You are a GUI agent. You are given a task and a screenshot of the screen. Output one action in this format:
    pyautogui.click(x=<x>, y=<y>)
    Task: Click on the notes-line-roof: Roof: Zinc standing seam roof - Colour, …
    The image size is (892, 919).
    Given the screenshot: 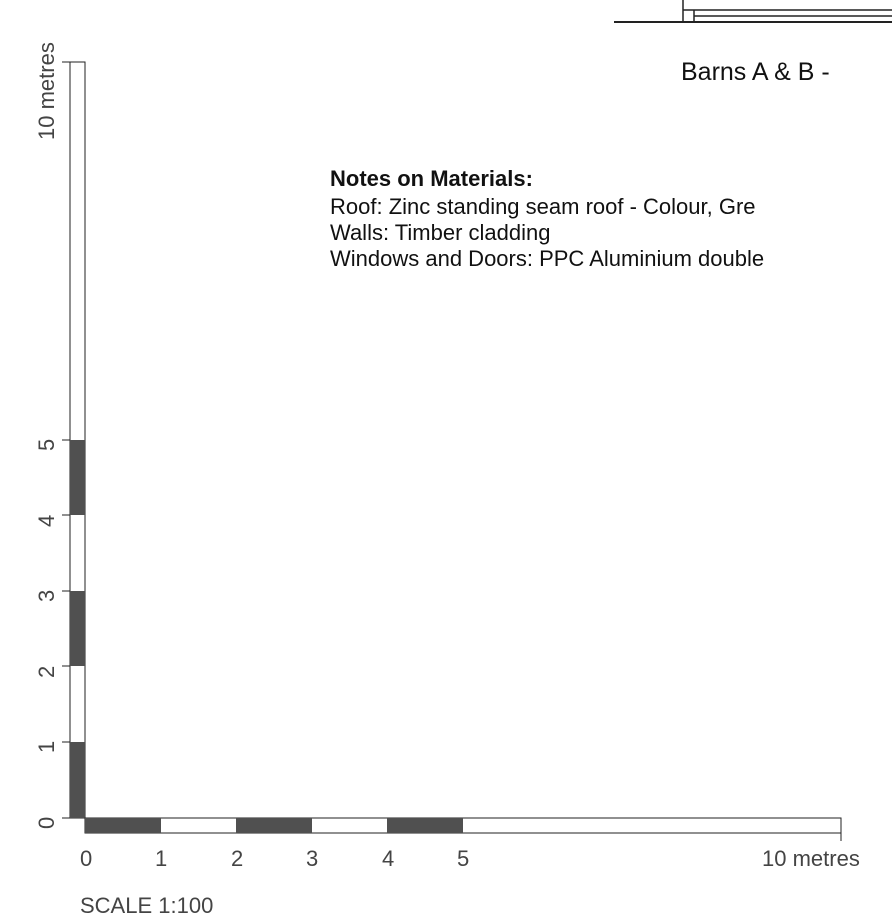 What is the action you would take?
    pyautogui.click(x=543, y=206)
    